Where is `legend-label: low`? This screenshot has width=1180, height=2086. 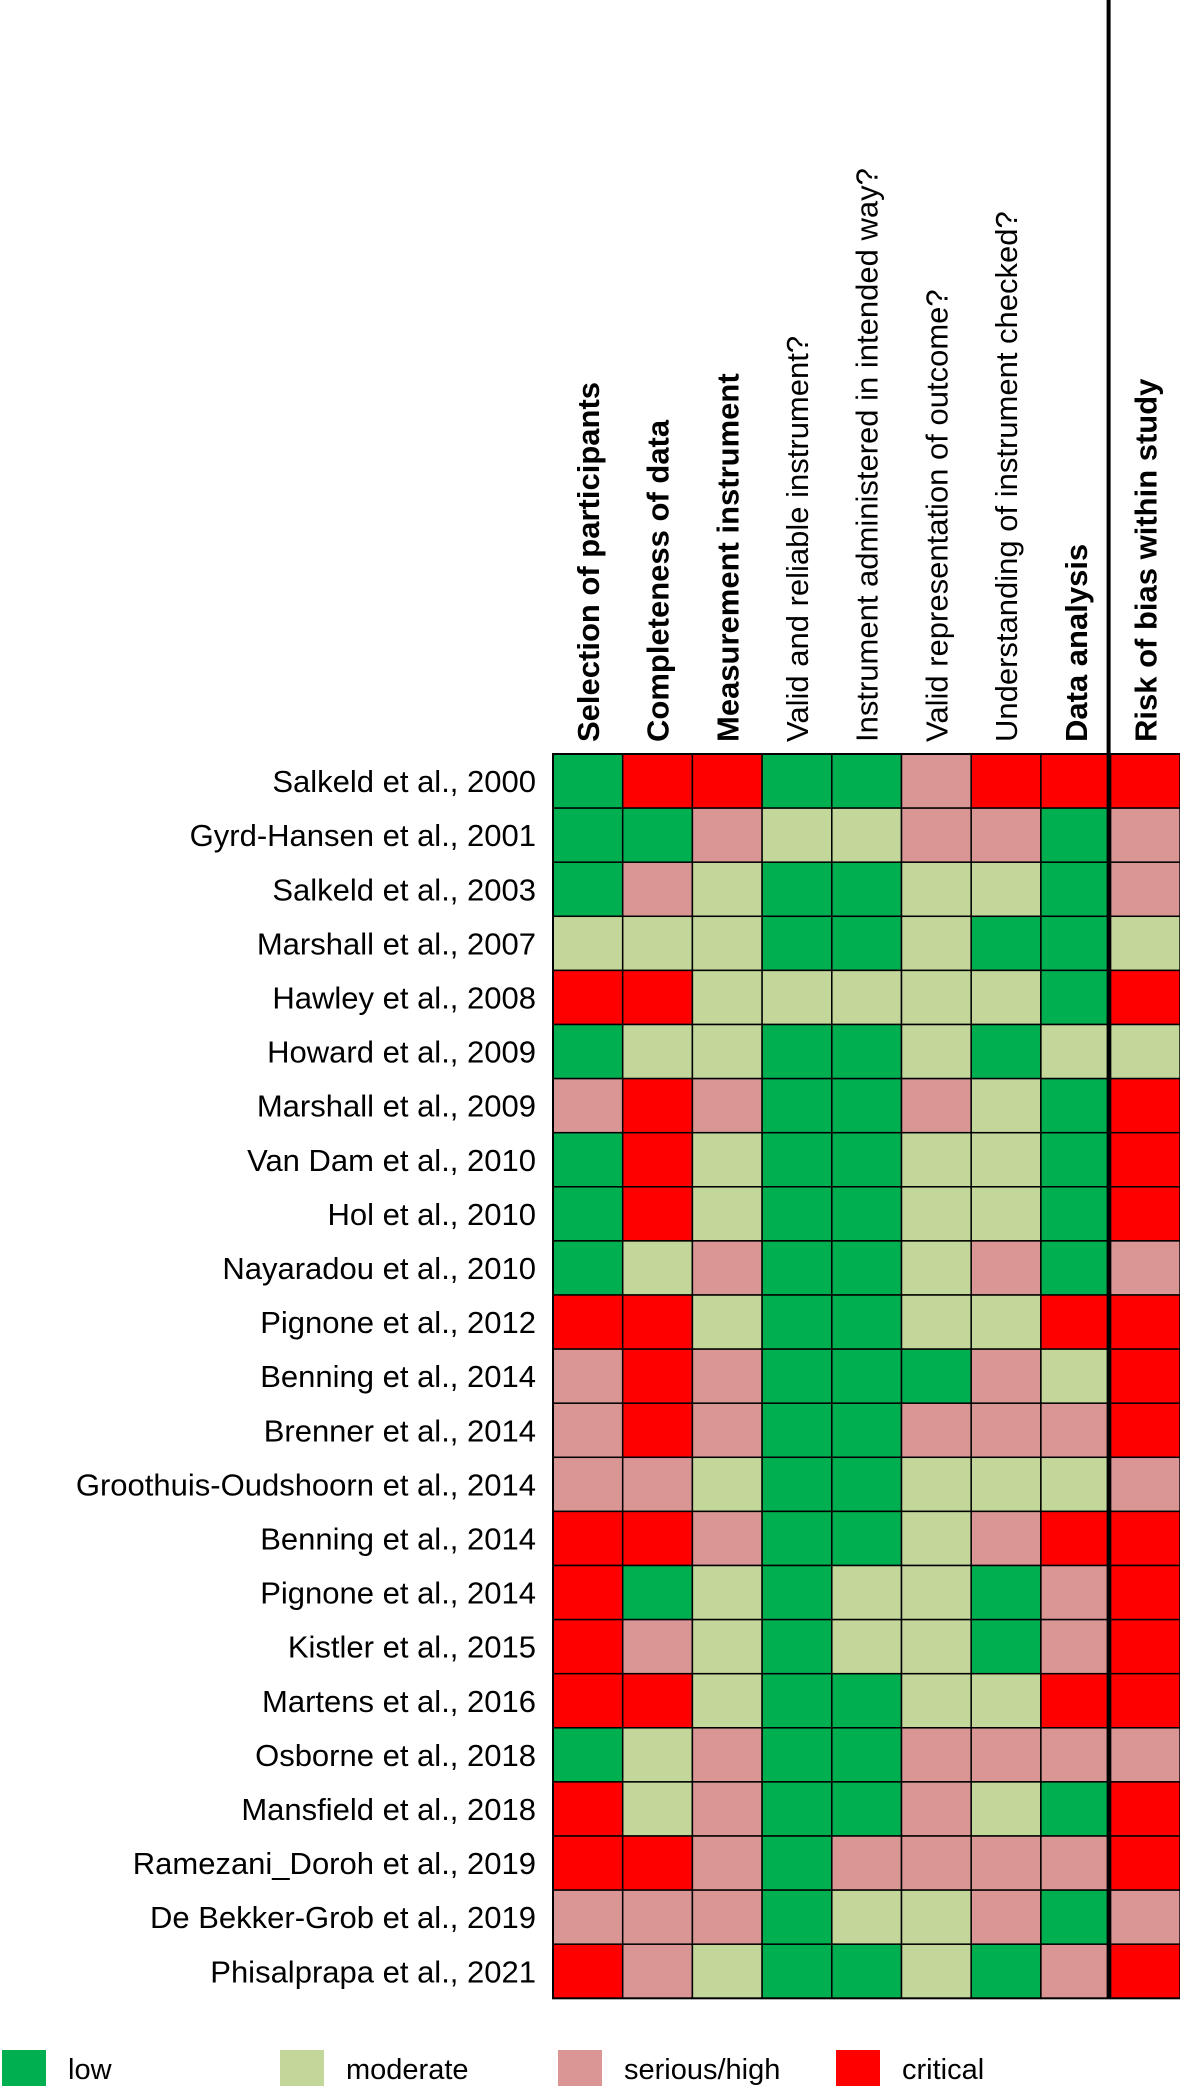 legend-label: low is located at coordinates (90, 2070).